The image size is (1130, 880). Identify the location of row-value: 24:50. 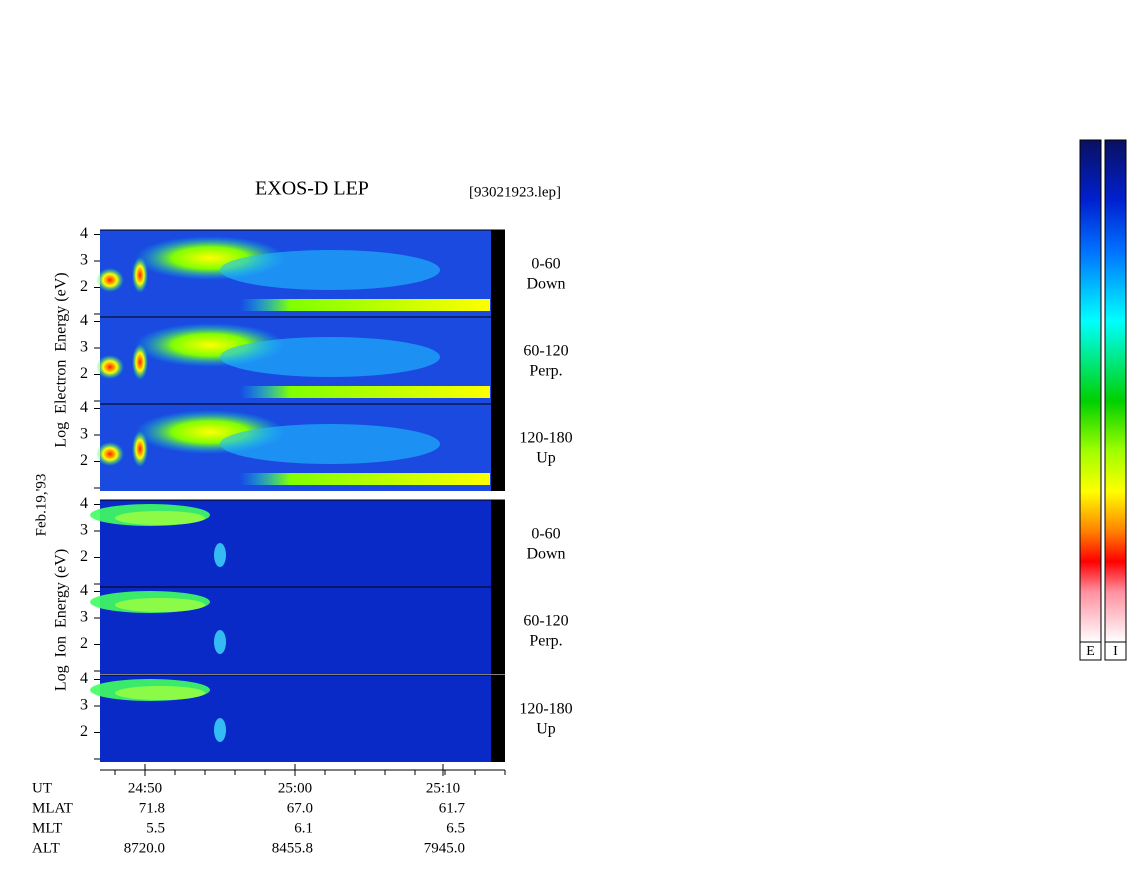
(145, 788).